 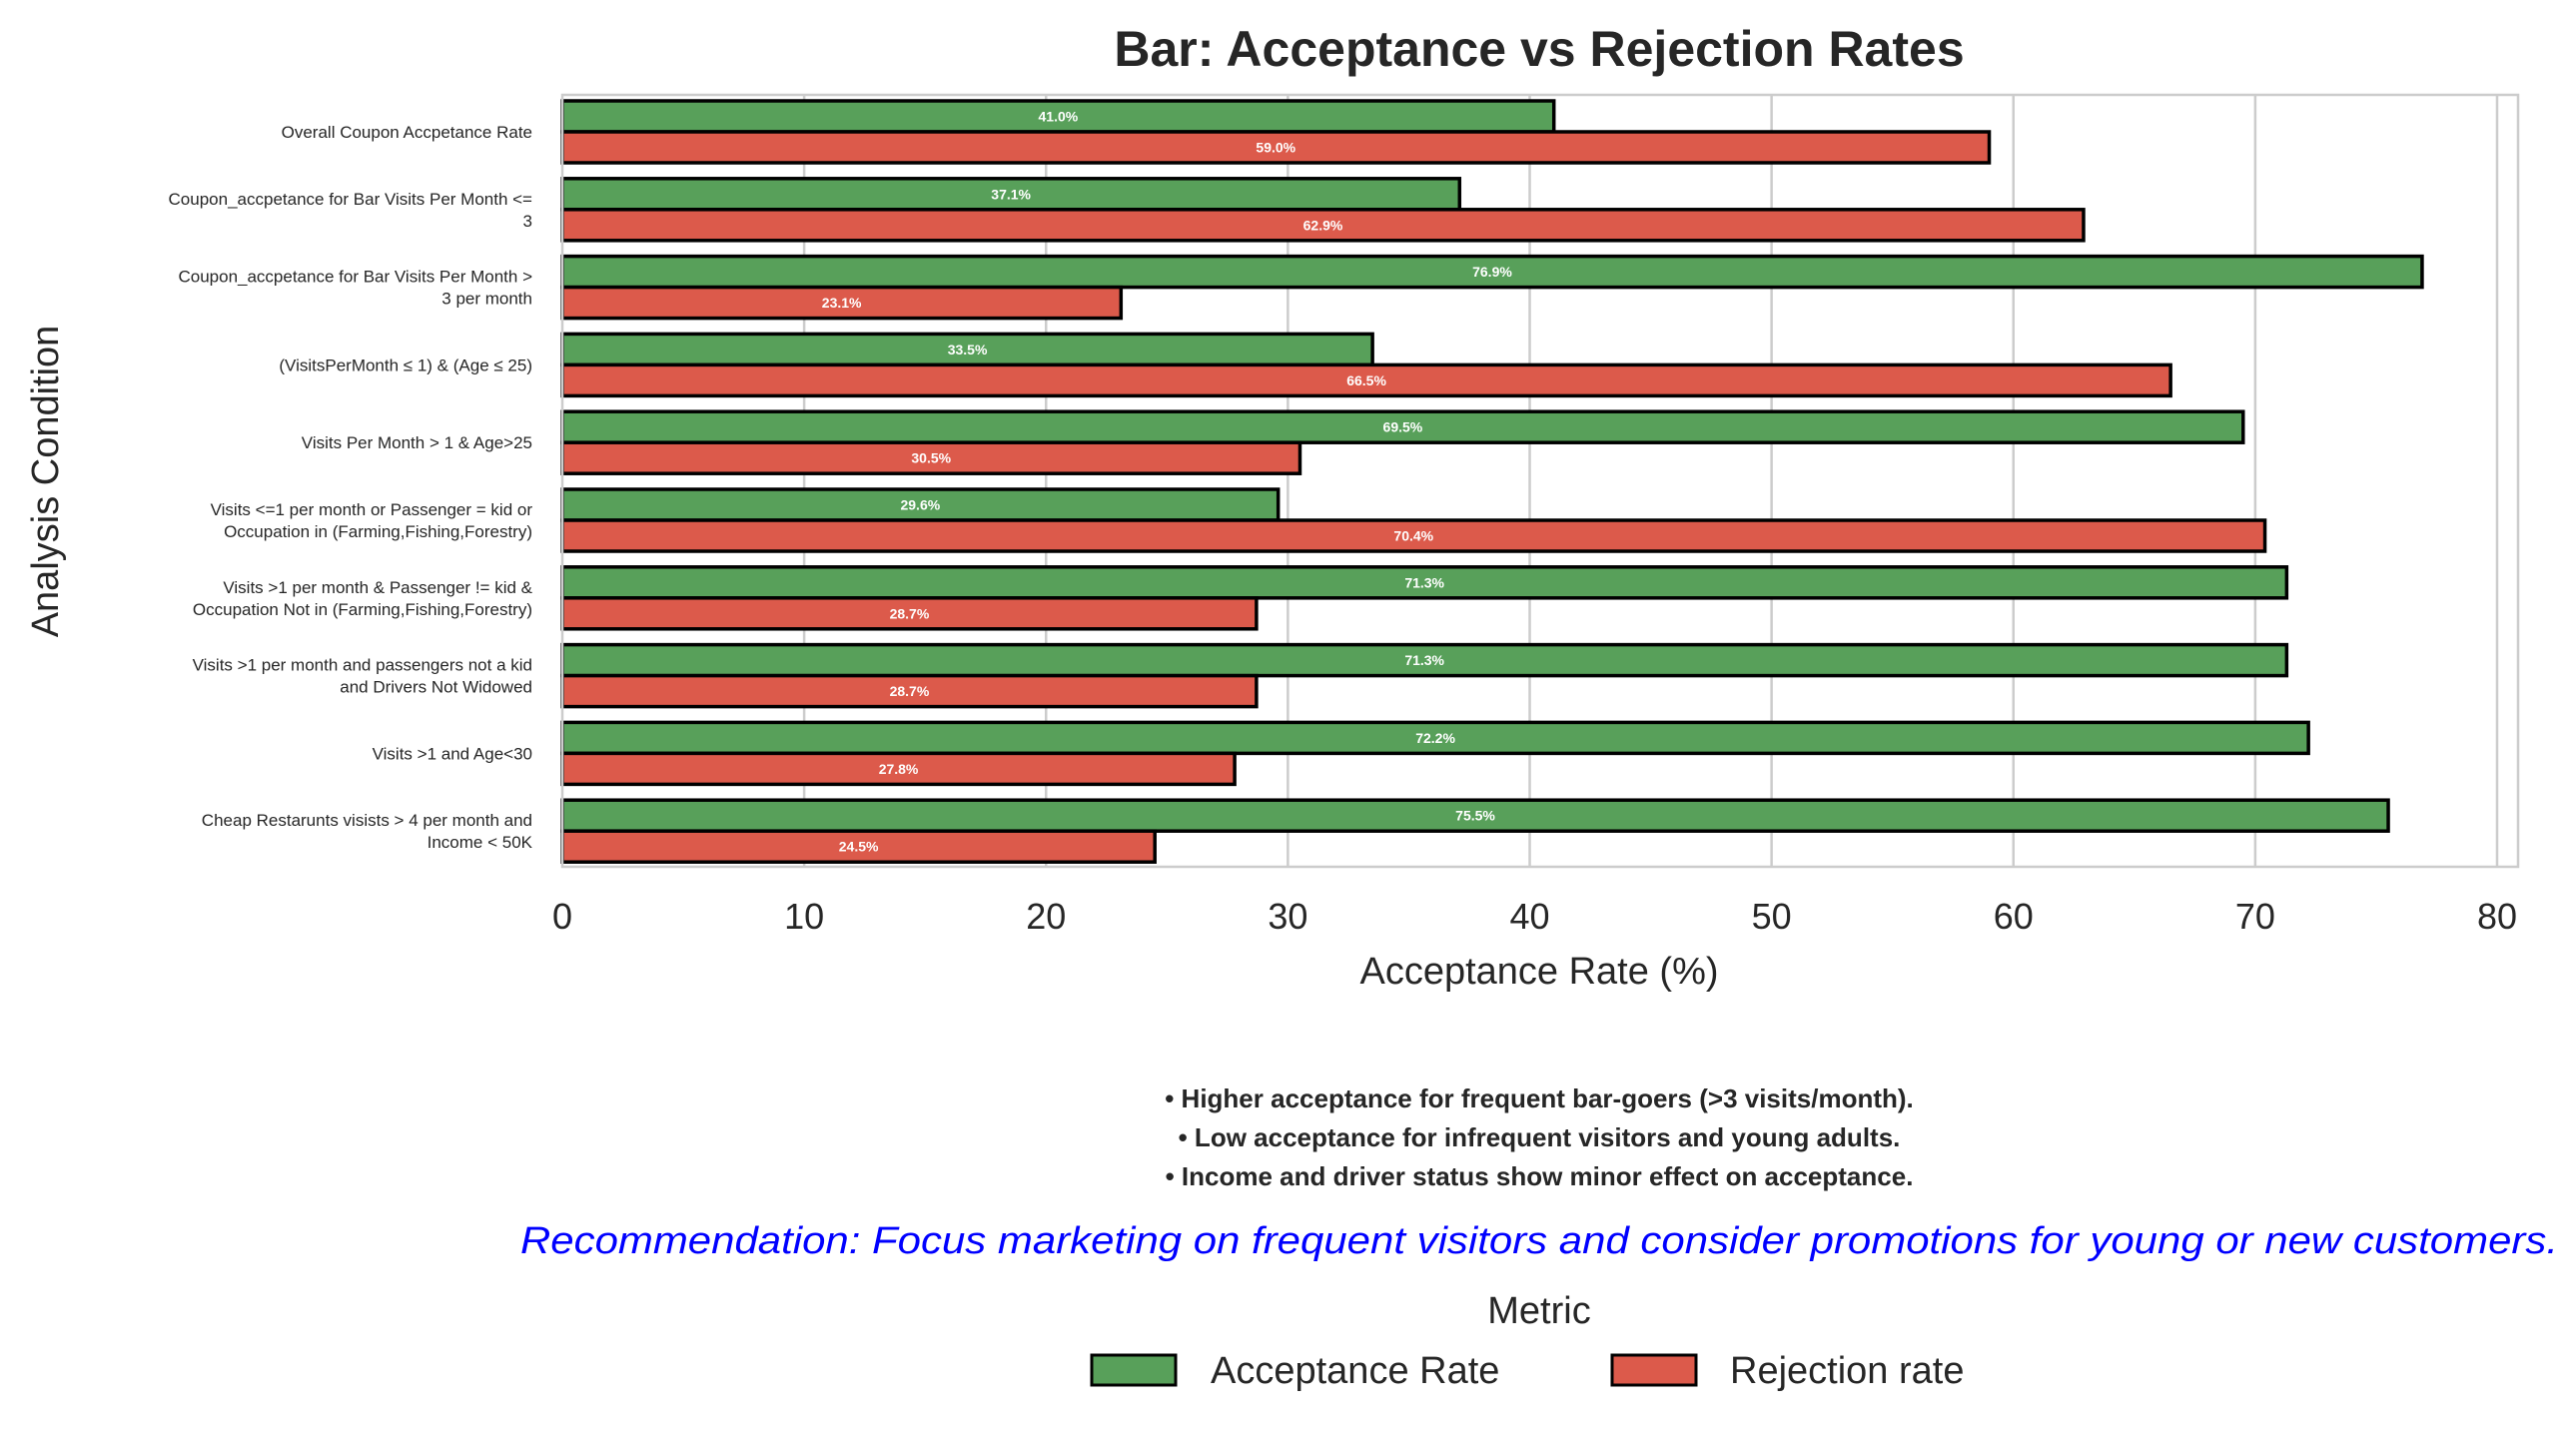 I want to click on legend-label-acceptance: Acceptance Rate, so click(x=1355, y=1371).